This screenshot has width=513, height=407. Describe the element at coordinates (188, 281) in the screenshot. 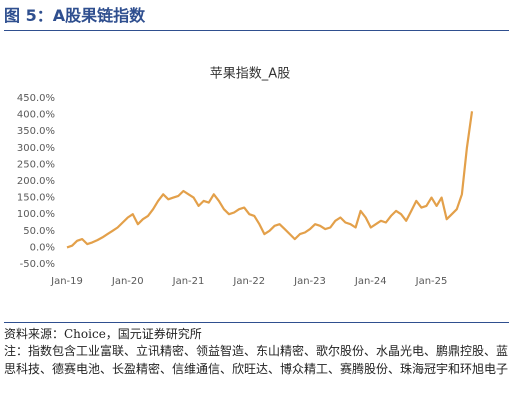

I see `x-tick-label: Jan-21` at that location.